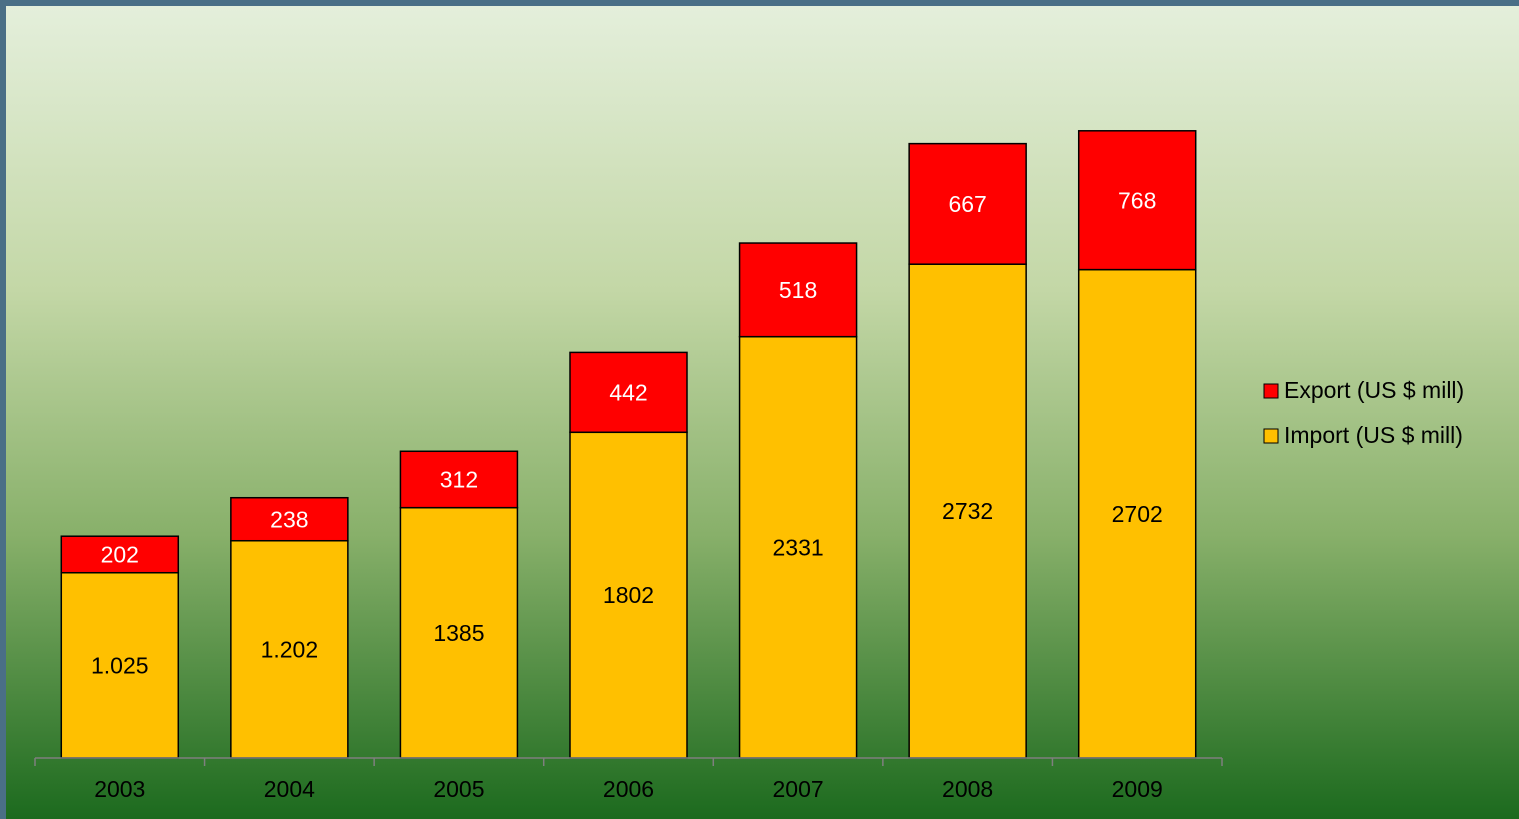  I want to click on data-label: 667, so click(967, 204).